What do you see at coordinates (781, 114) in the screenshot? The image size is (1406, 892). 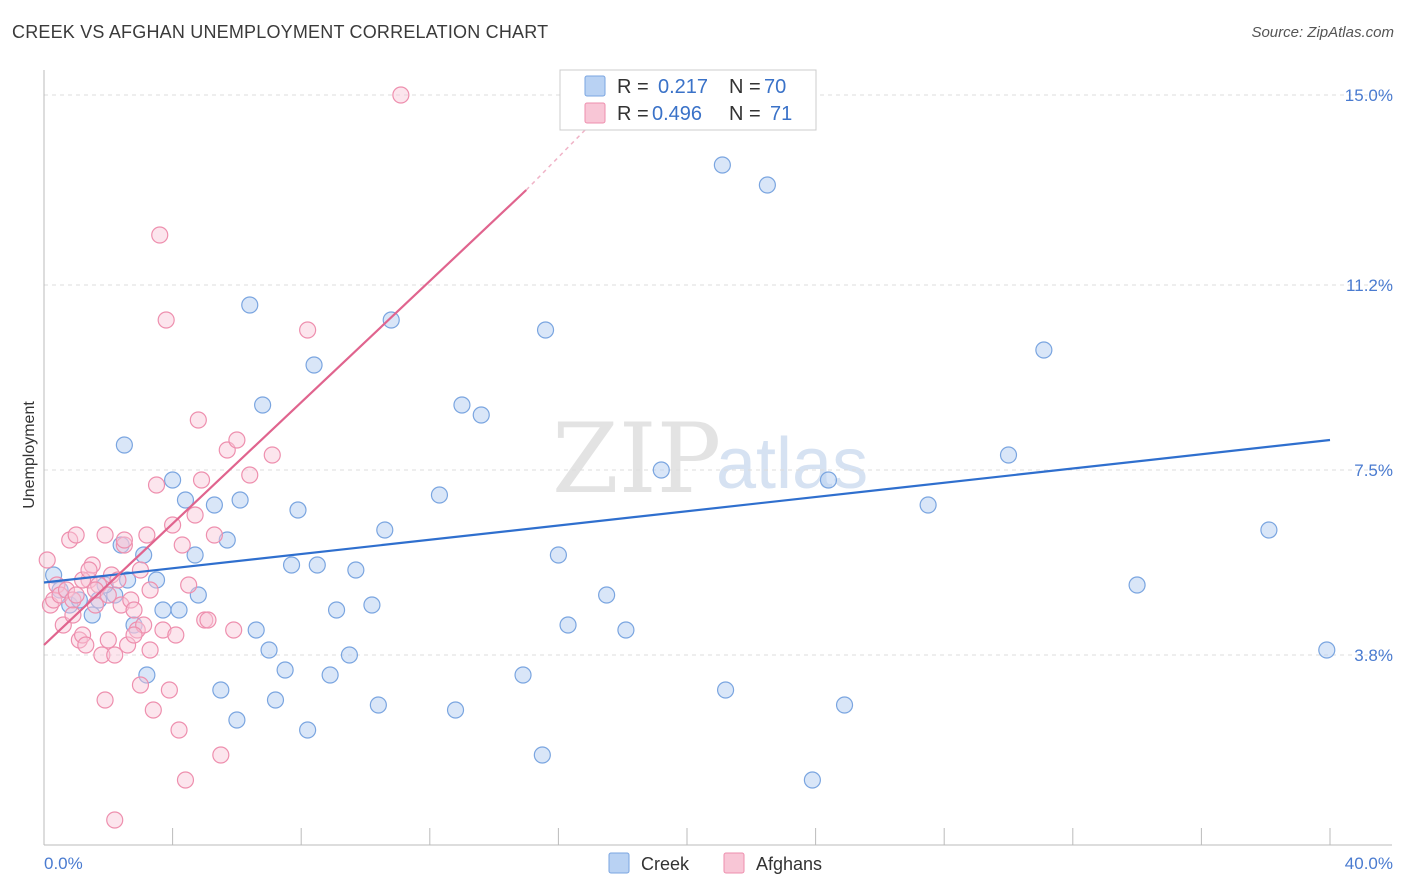 I see `legend-afghan-n-value: 71` at bounding box center [781, 114].